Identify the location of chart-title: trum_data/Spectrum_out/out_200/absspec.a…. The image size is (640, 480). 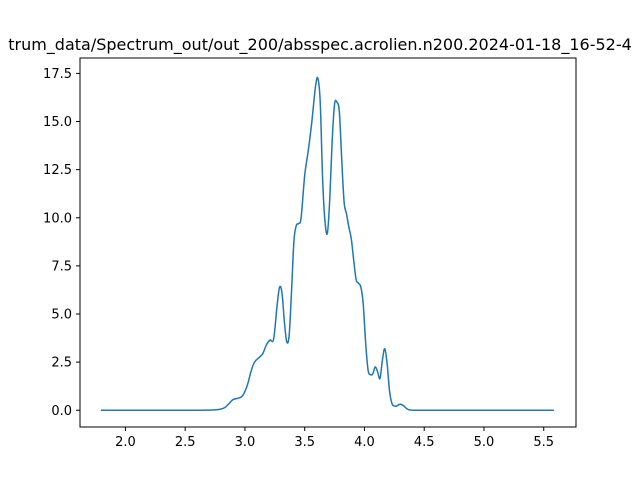
(320, 45).